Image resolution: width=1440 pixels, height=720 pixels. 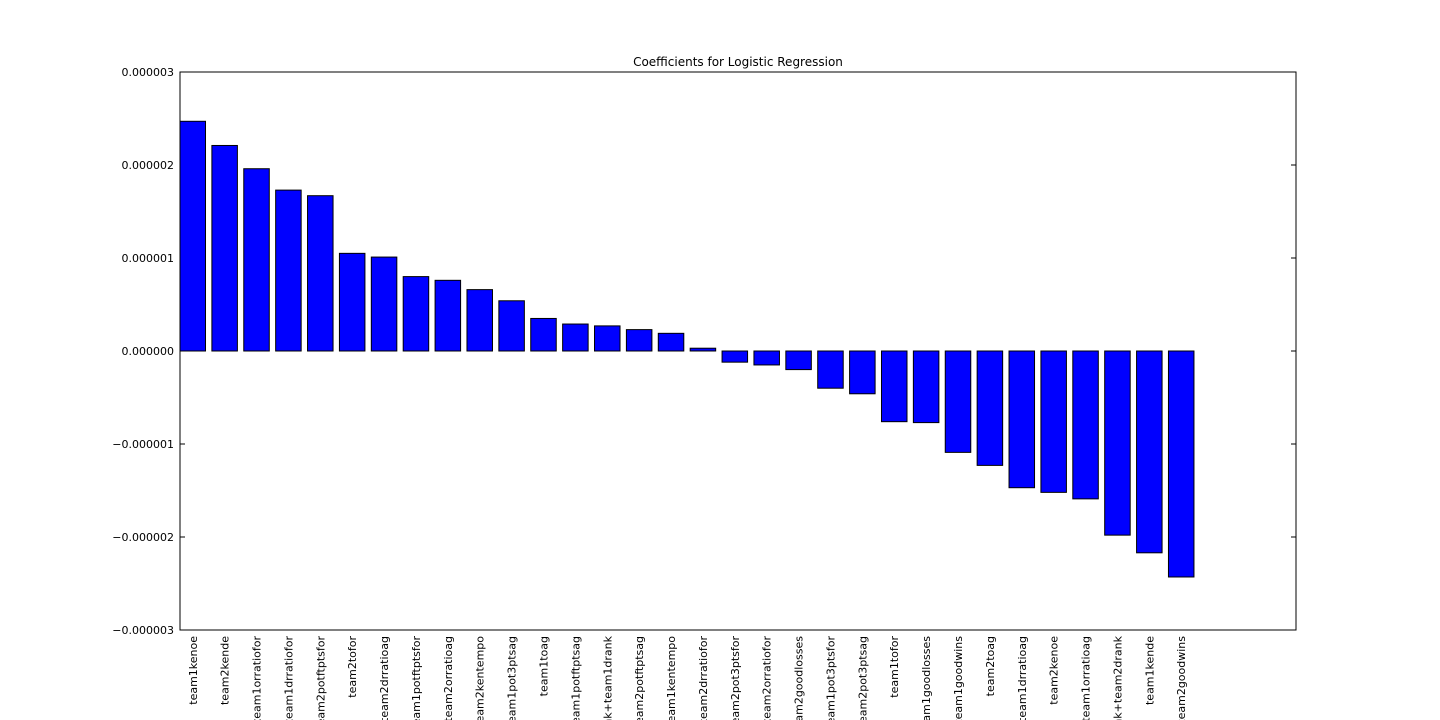 What do you see at coordinates (862, 678) in the screenshot?
I see `x-tick-label: team2pot3ptsag` at bounding box center [862, 678].